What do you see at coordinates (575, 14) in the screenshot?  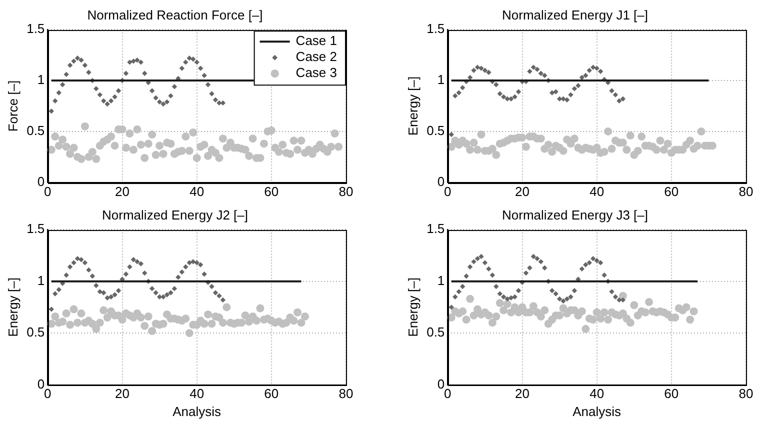 I see `chart-title: Normalized Energy J1 [–]` at bounding box center [575, 14].